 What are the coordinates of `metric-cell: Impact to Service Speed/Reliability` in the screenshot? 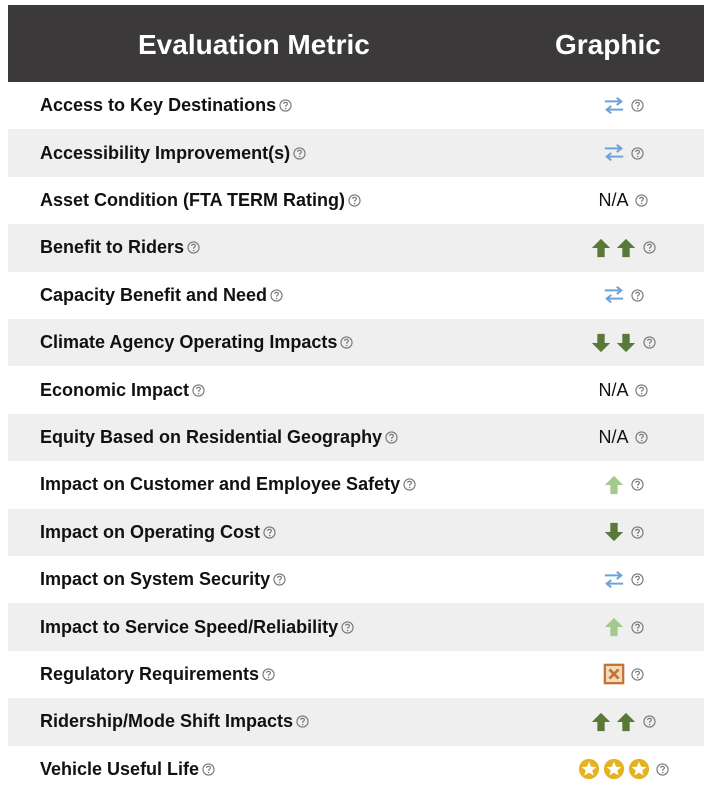 It's located at (197, 627).